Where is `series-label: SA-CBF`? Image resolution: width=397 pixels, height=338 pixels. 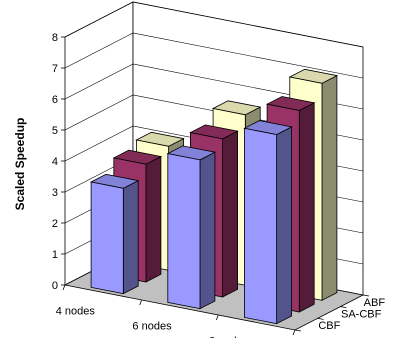 series-label: SA-CBF is located at coordinates (361, 315).